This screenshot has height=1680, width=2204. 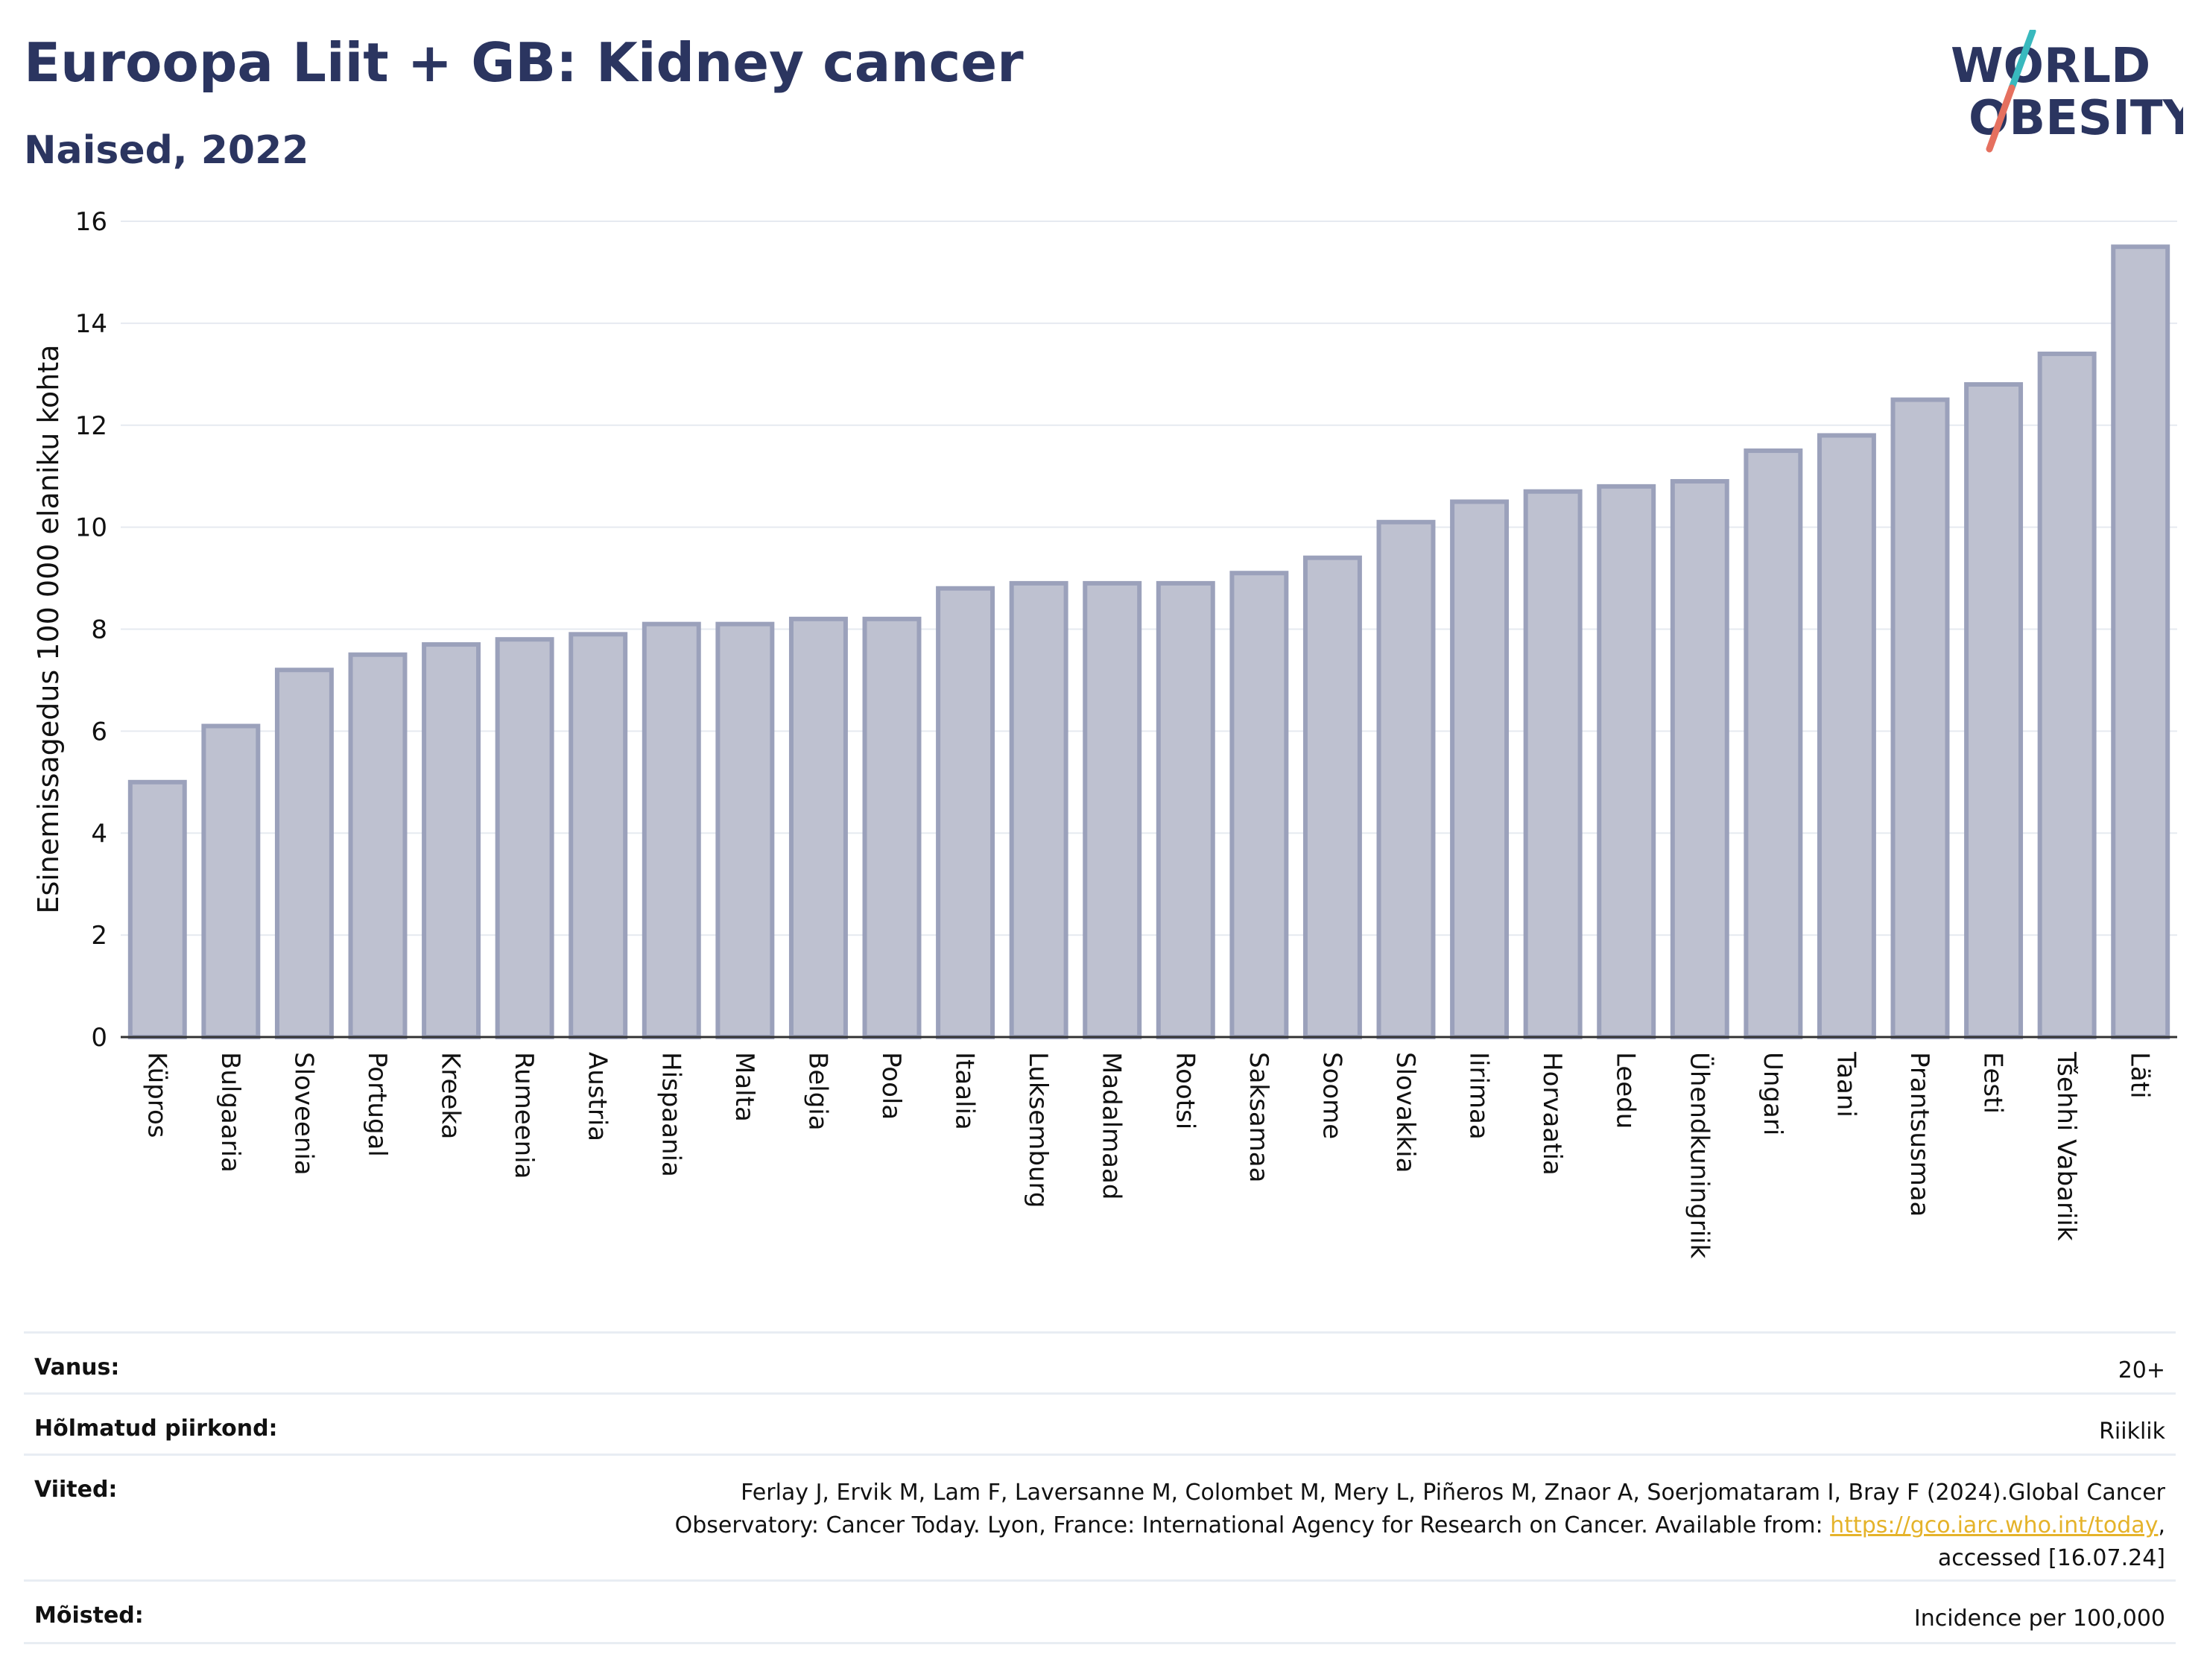 What do you see at coordinates (156, 1429) in the screenshot?
I see `meta-regions-label: Hõlmatud piirkond:` at bounding box center [156, 1429].